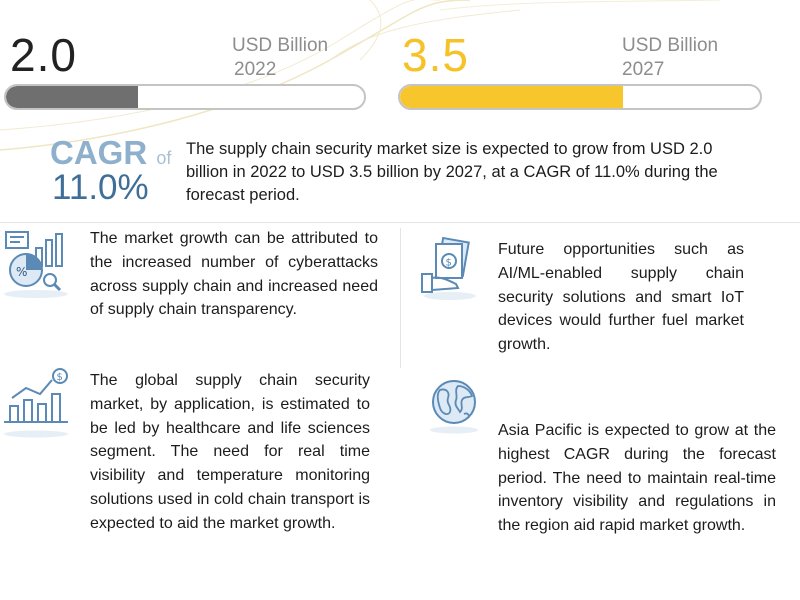 This screenshot has width=800, height=600. I want to click on money-hand-icon: $, so click(448, 268).